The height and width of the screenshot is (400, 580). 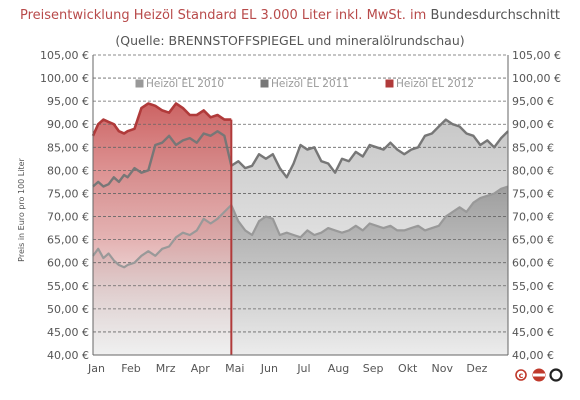 I want to click on x-tick-label: Feb, so click(x=130, y=368).